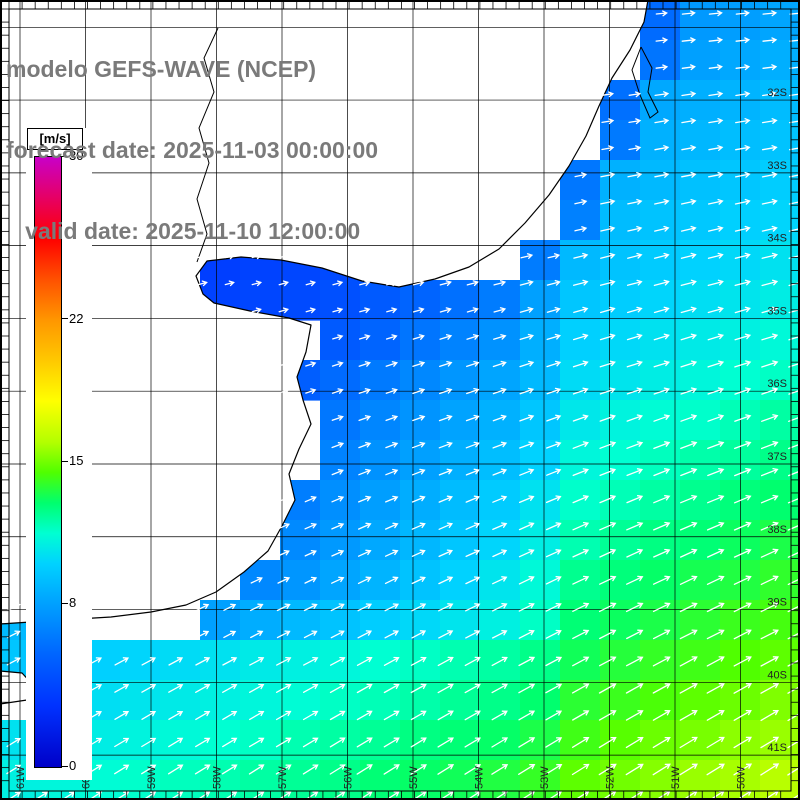 This screenshot has width=800, height=800. I want to click on lat-label: 39S, so click(777, 603).